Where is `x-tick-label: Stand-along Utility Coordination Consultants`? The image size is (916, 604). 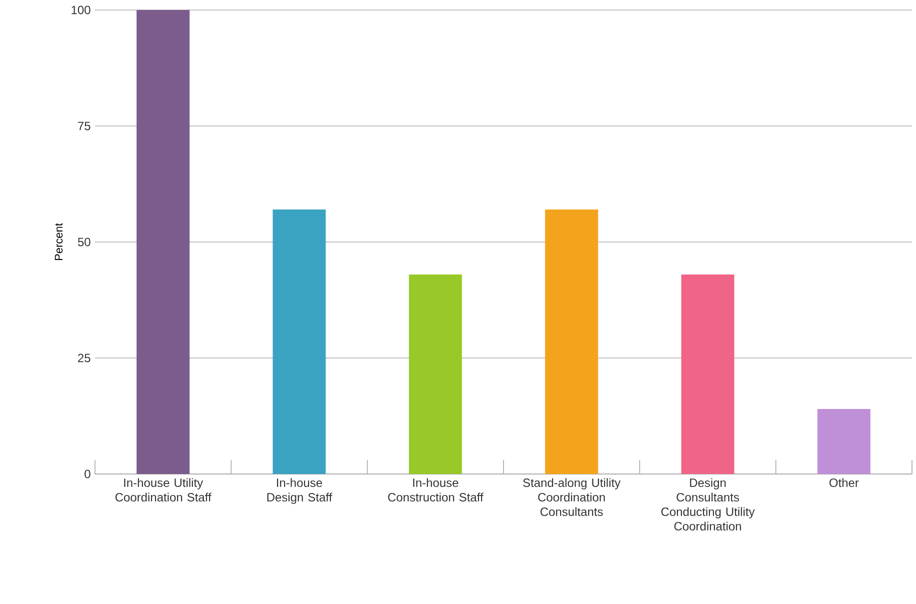 x-tick-label: Stand-along Utility Coordination Consultants is located at coordinates (572, 497).